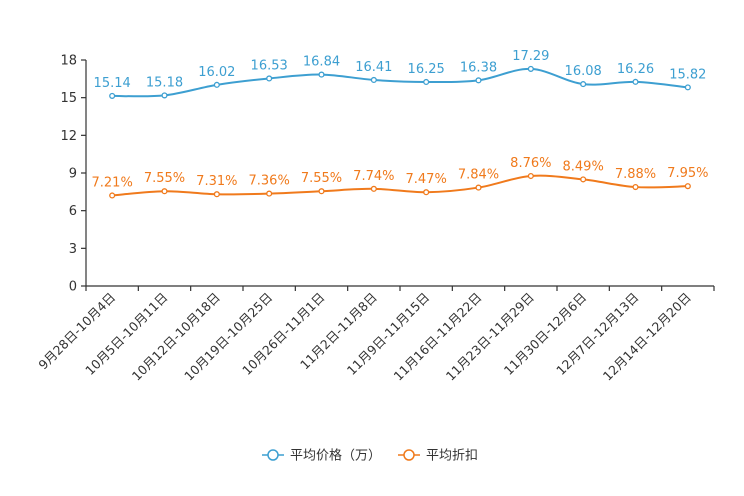  I want to click on data-label: 7.84%, so click(478, 175).